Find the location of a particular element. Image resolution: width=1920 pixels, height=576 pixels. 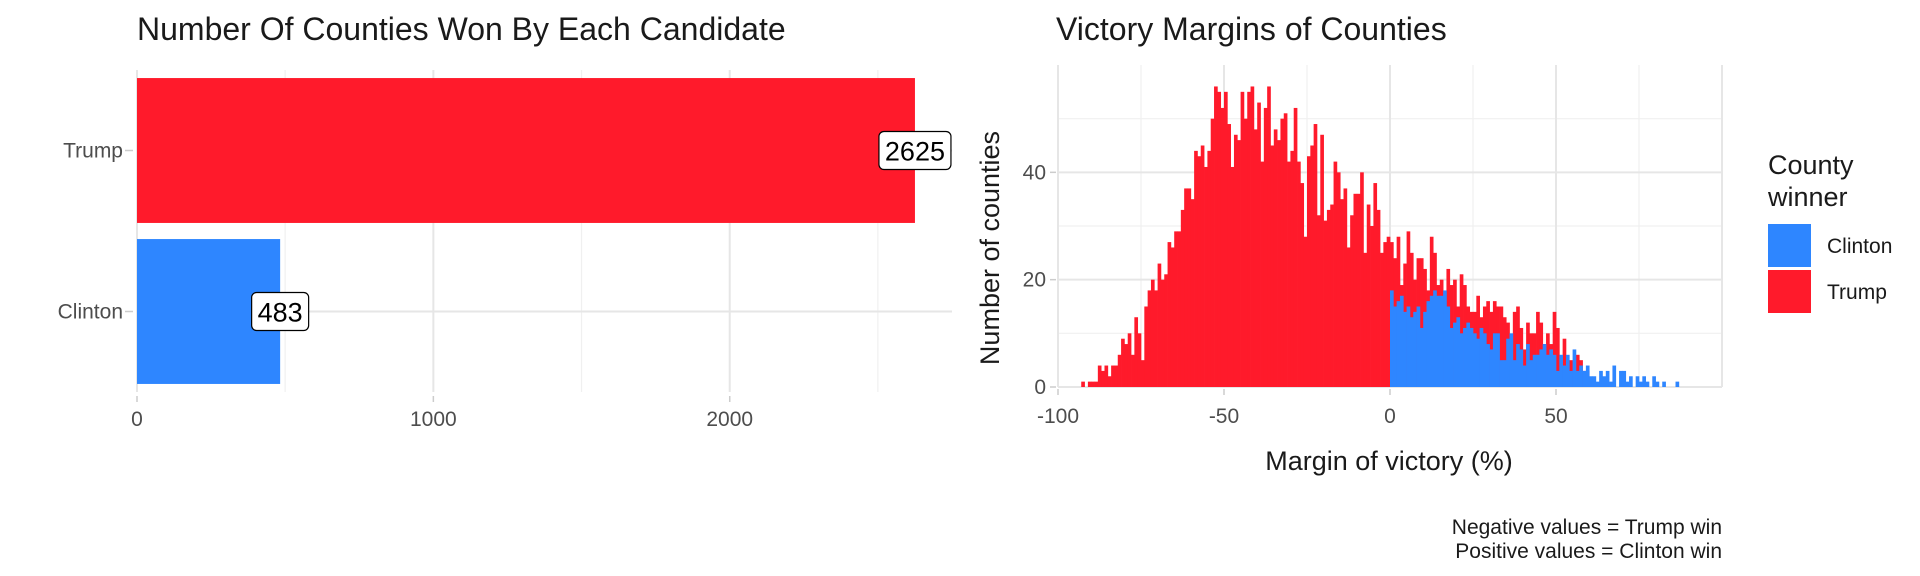

histogram-y-axis-label: Number of counties is located at coordinates (990, 248).